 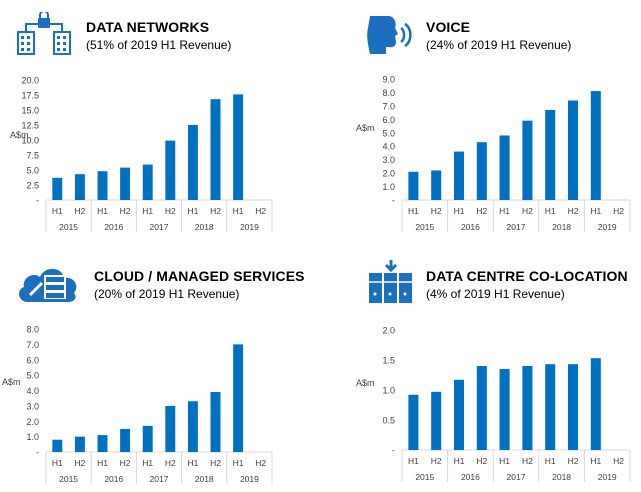 I want to click on y-tick-label: 12.5, so click(x=30, y=126).